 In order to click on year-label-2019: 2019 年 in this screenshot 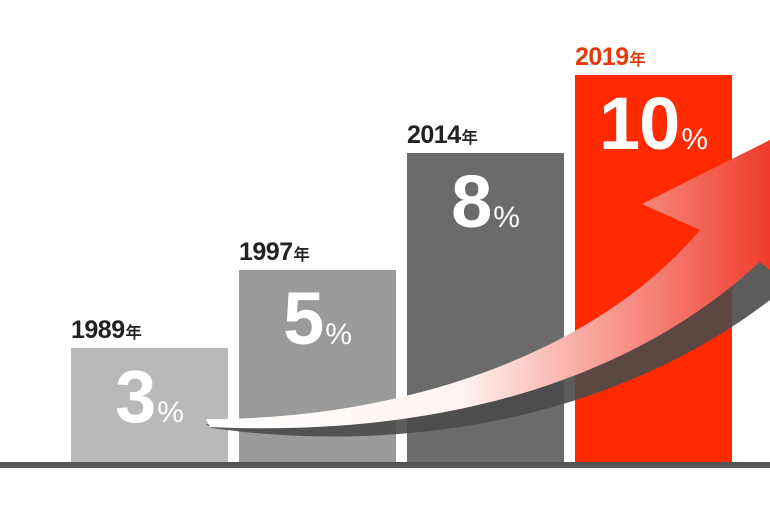, I will do `click(610, 57)`.